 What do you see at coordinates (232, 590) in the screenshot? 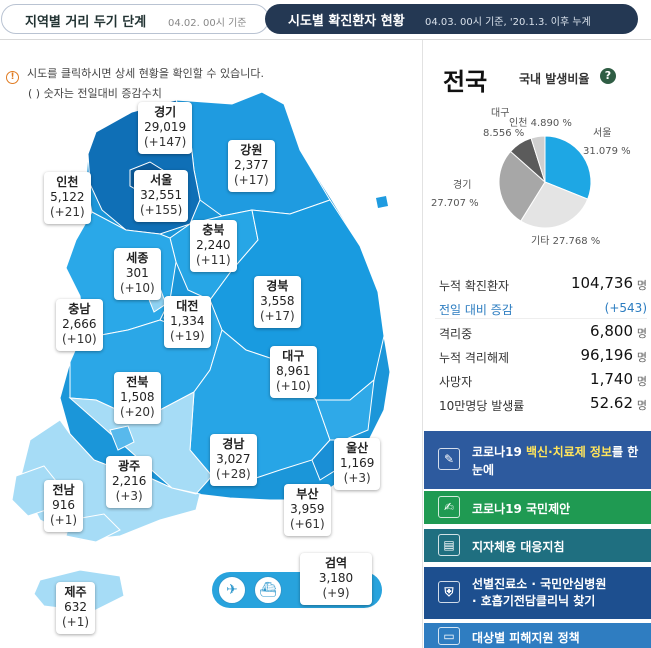
I see `airplane-icon: ✈` at bounding box center [232, 590].